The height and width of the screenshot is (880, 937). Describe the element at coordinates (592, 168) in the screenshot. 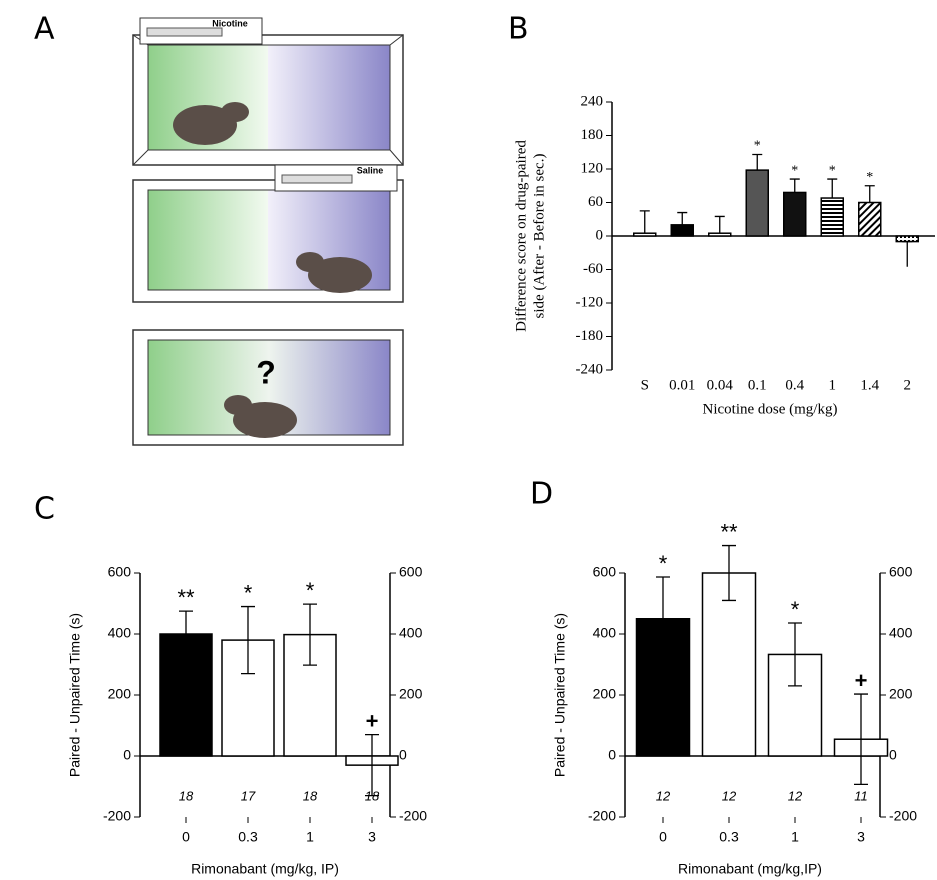

I see `y-tick-label: 120` at that location.